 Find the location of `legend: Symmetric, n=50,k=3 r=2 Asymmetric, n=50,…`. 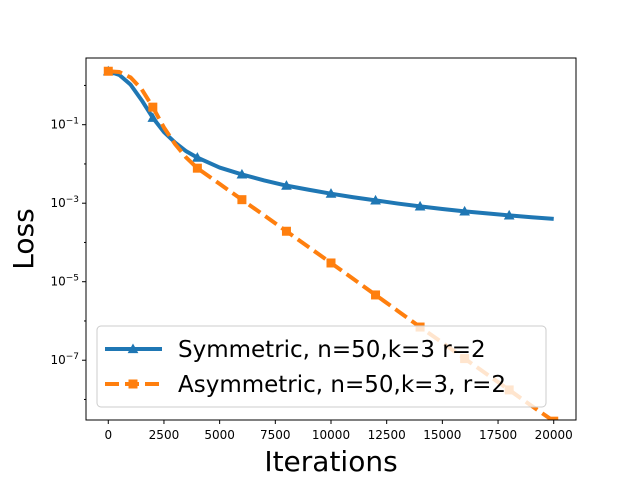

legend: Symmetric, n=50,k=3 r=2 Asymmetric, n=50,… is located at coordinates (321, 366).